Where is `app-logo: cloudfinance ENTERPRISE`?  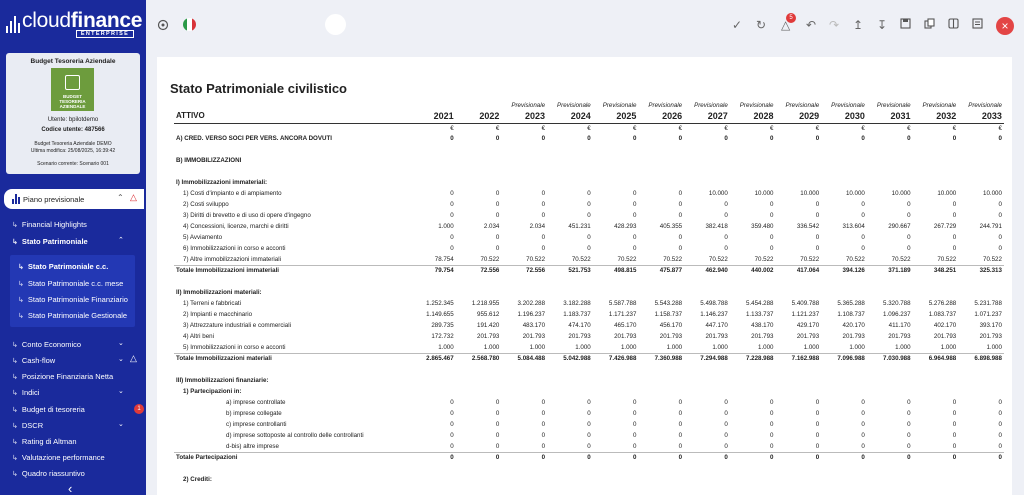 app-logo: cloudfinance ENTERPRISE is located at coordinates (74, 24).